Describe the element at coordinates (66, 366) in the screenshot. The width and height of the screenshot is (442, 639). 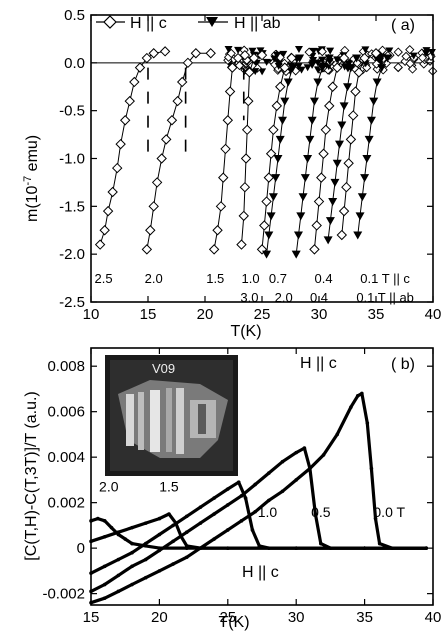
I see `y-tick-label: 0.008` at that location.